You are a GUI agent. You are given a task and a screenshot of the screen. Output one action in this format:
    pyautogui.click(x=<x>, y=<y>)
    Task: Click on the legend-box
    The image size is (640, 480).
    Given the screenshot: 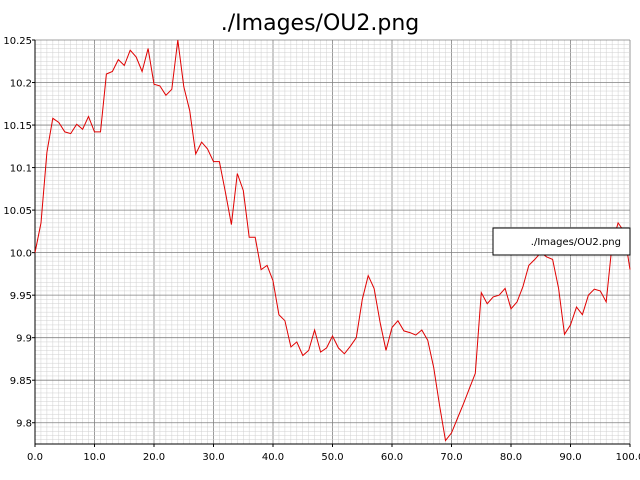 What is the action you would take?
    pyautogui.click(x=561, y=241)
    